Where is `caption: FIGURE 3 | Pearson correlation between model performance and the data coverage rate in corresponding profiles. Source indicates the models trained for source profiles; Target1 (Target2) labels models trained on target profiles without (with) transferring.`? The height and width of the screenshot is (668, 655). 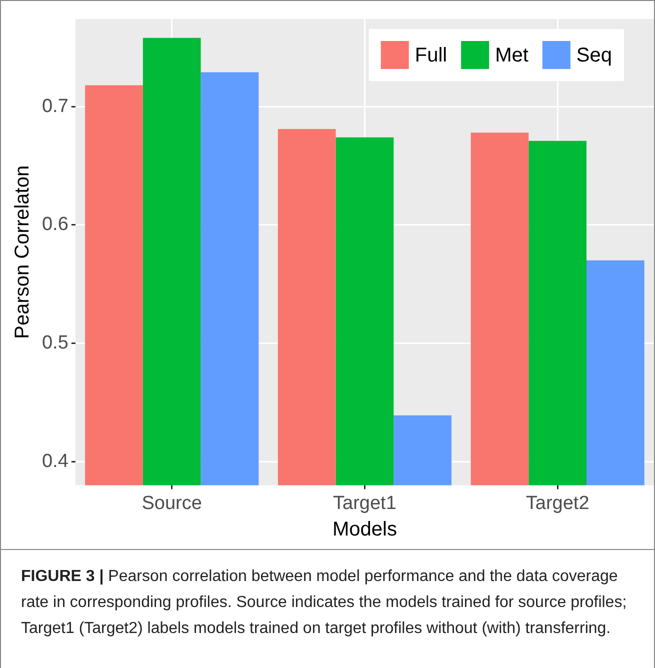 caption: FIGURE 3 | Pearson correlation between model performance and the data coverage rate in corresponding profiles. Source indicates the models trained for source profiles; Target1 (Target2) labels models trained on target profiles without (with) transferring. is located at coordinates (324, 603).